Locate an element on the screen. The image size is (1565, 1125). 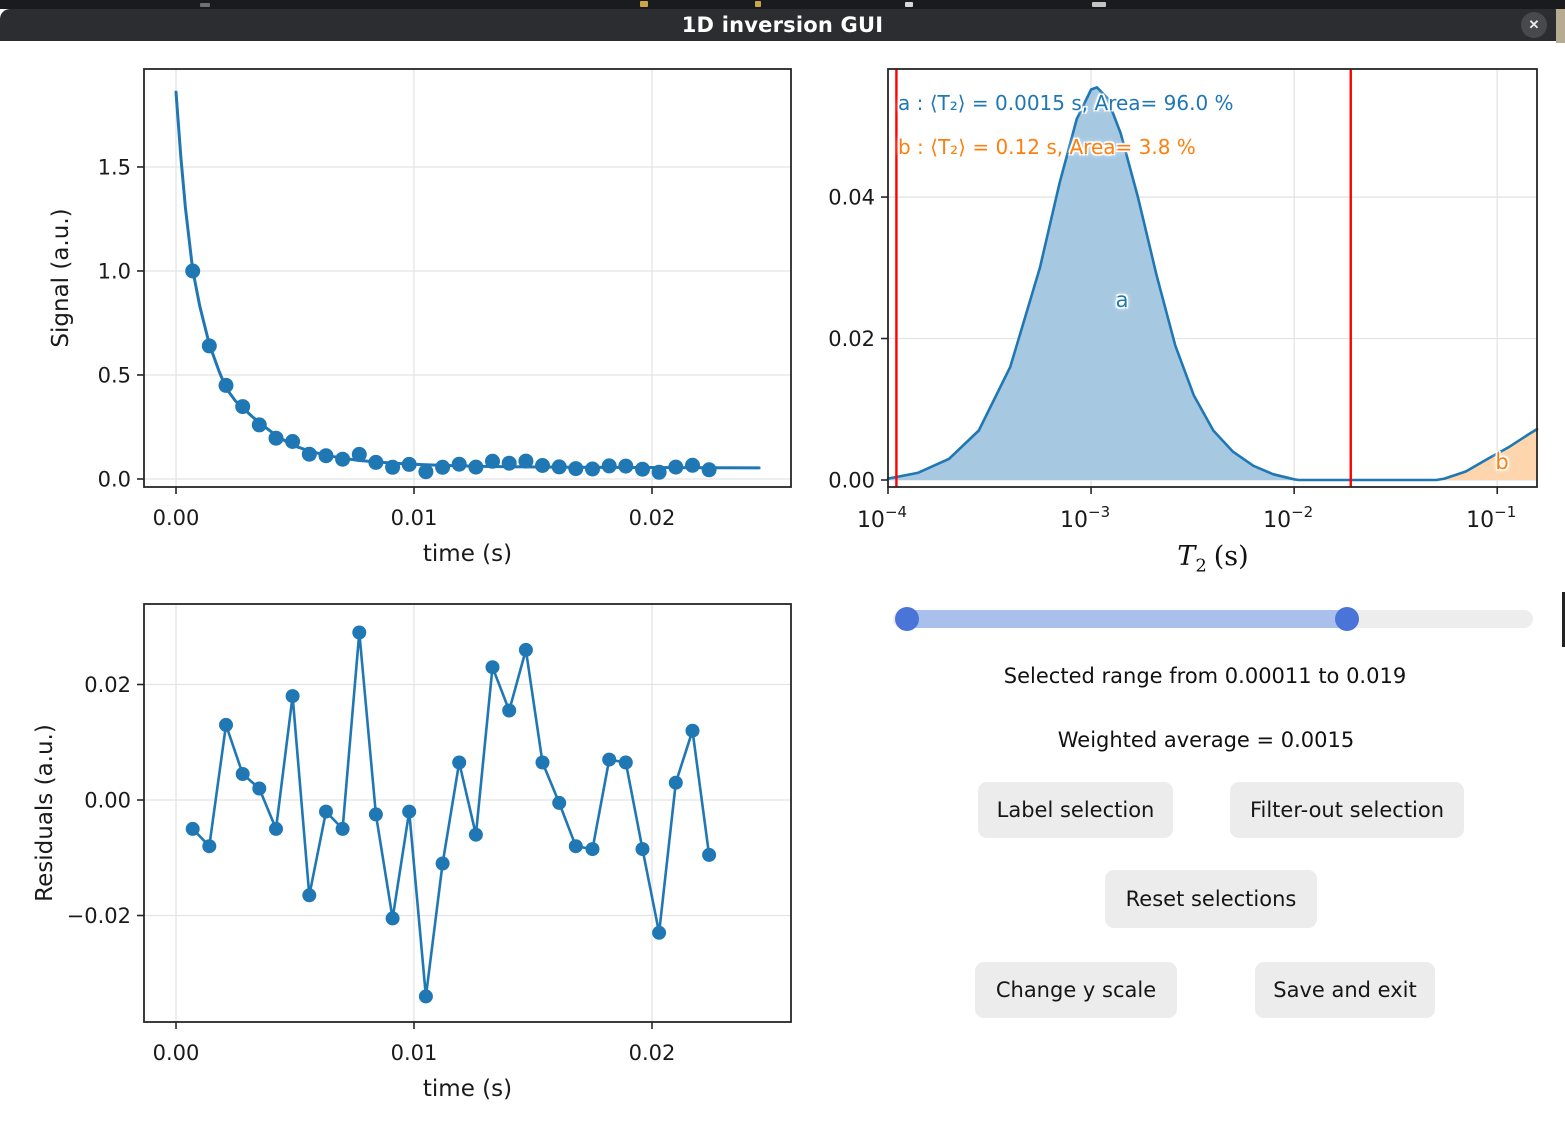
range-slider-selected-span is located at coordinates (1125, 619).